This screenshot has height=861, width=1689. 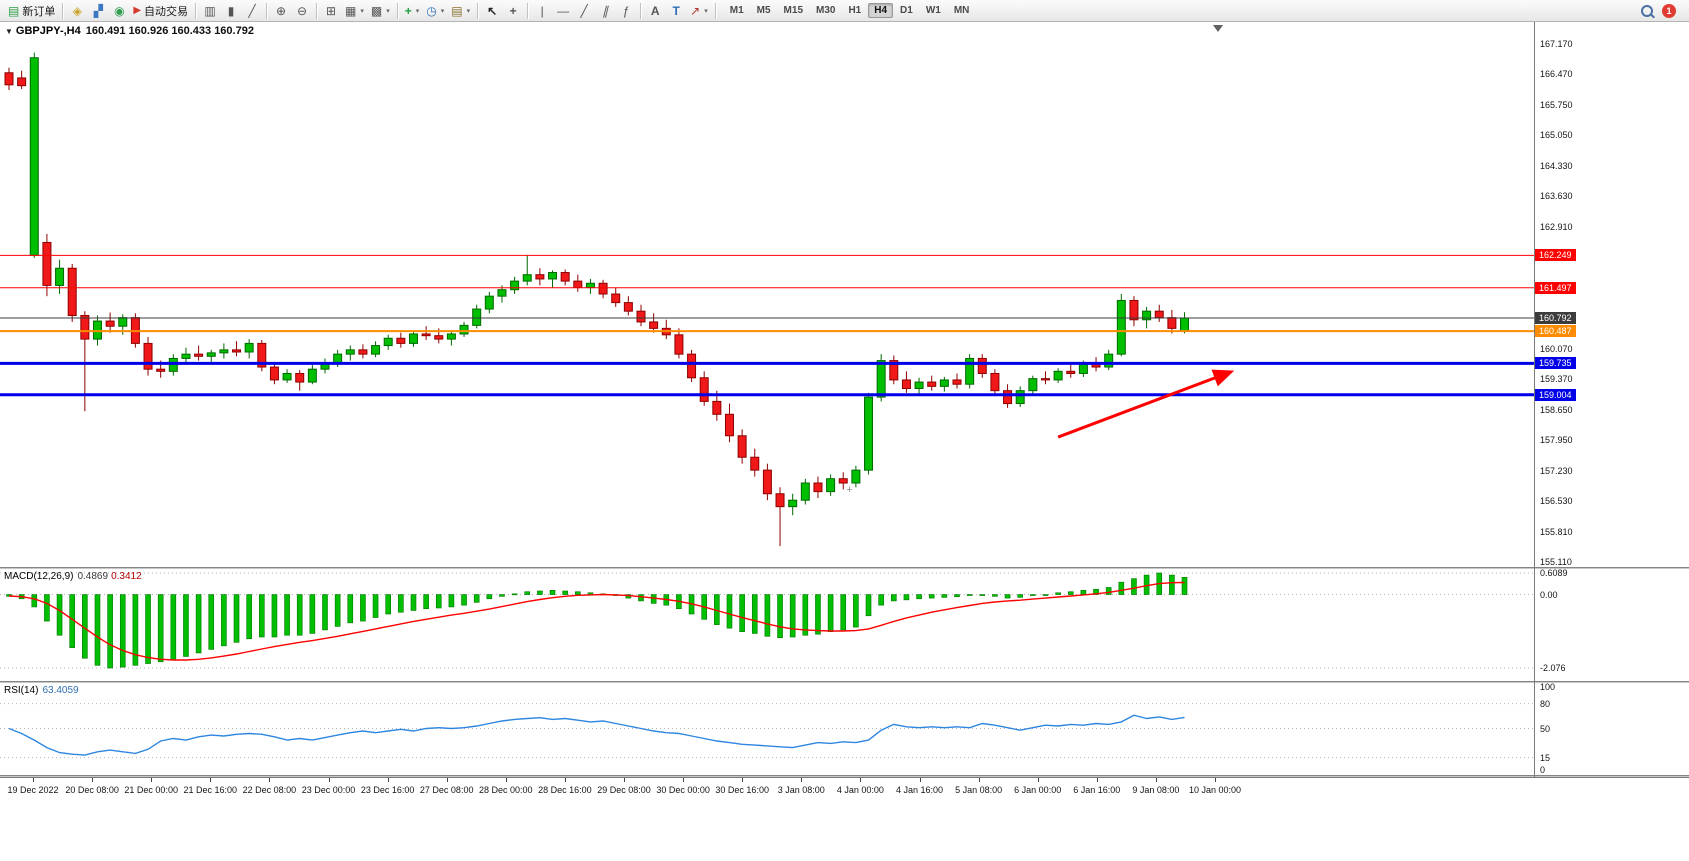 What do you see at coordinates (460, 11) in the screenshot?
I see `templates-button: ▤ ▾` at bounding box center [460, 11].